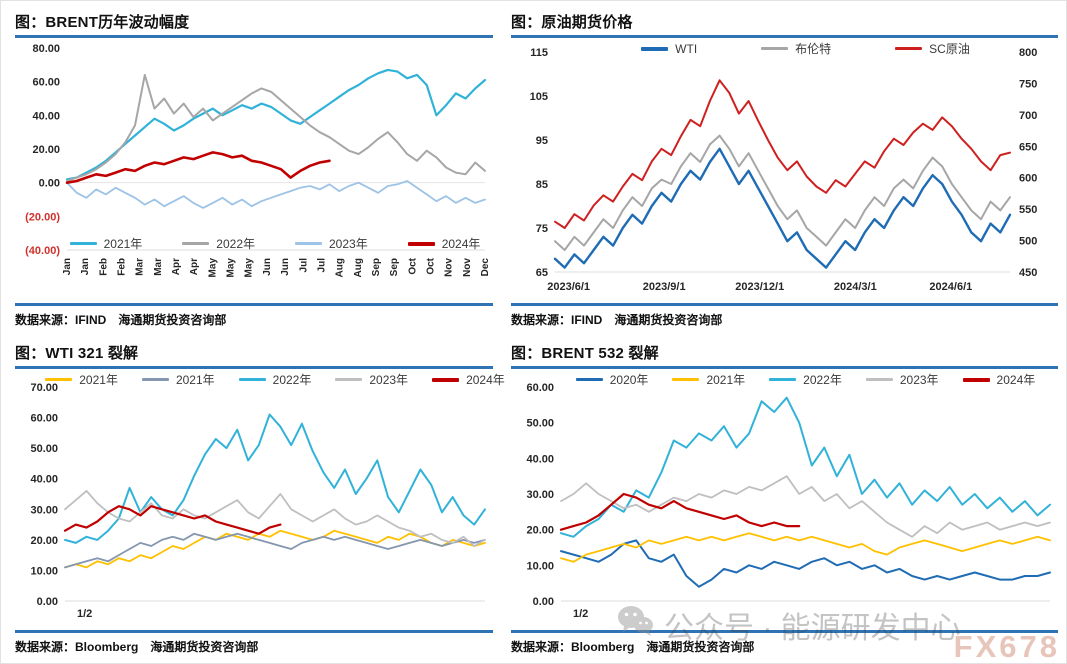  What do you see at coordinates (572, 22) in the screenshot?
I see `chart-title: 图：原油期货价格` at bounding box center [572, 22].